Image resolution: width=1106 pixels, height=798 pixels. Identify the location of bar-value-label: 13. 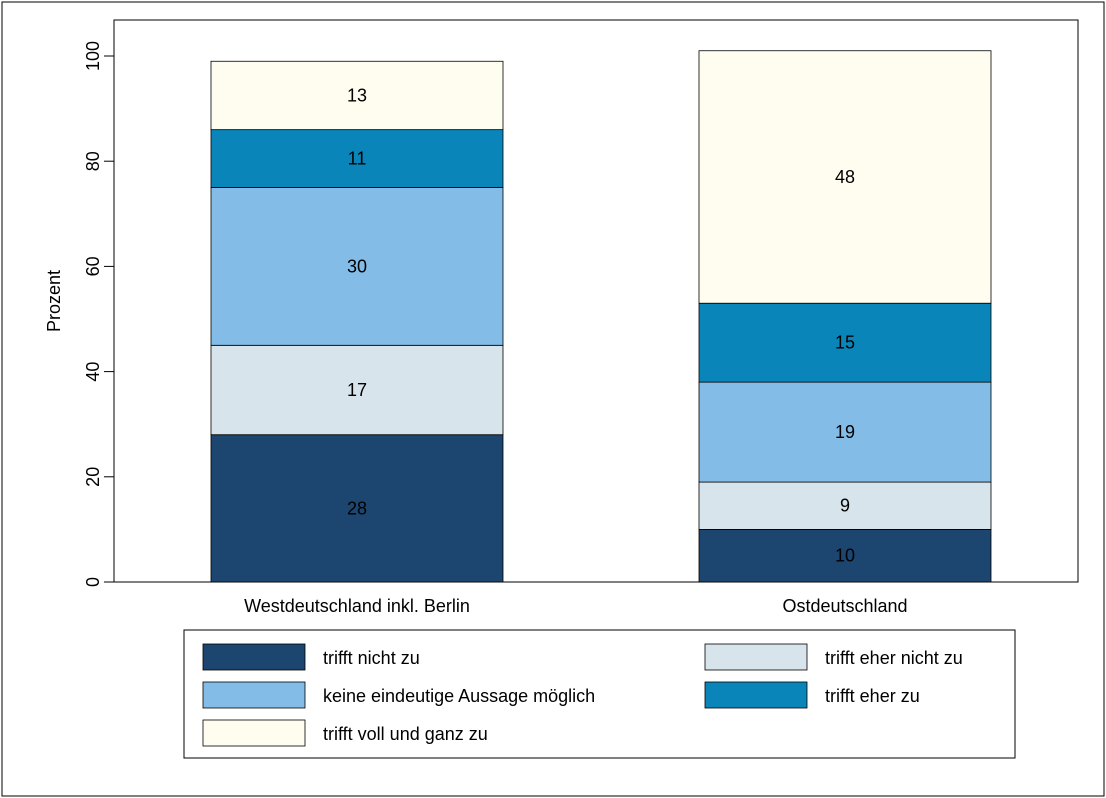
(357, 95).